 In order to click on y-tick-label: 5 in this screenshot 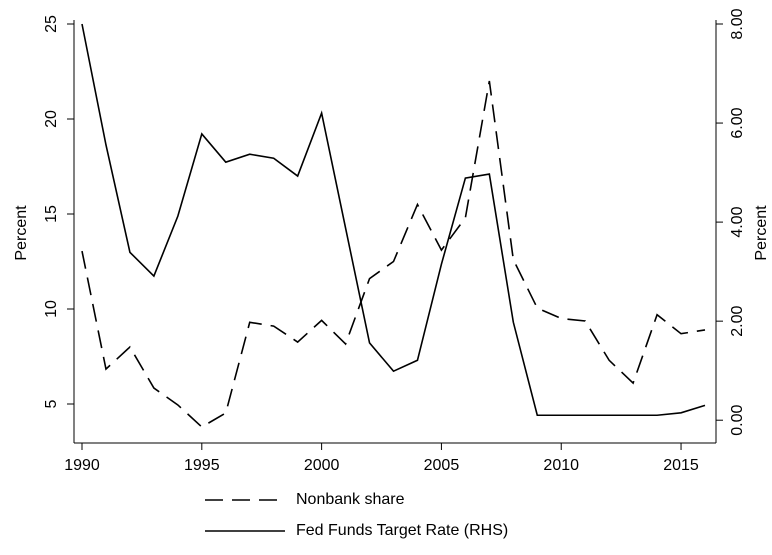, I will do `click(51, 403)`.